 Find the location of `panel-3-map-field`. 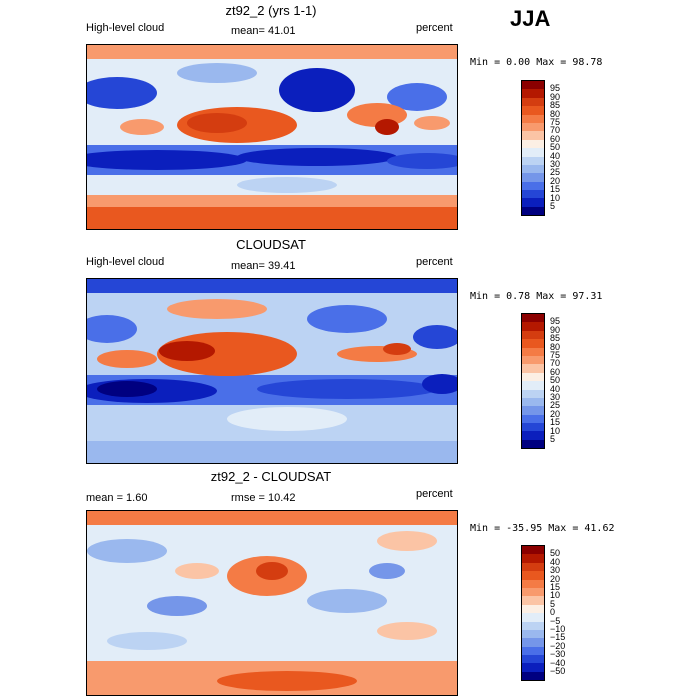

panel-3-map-field is located at coordinates (272, 603).